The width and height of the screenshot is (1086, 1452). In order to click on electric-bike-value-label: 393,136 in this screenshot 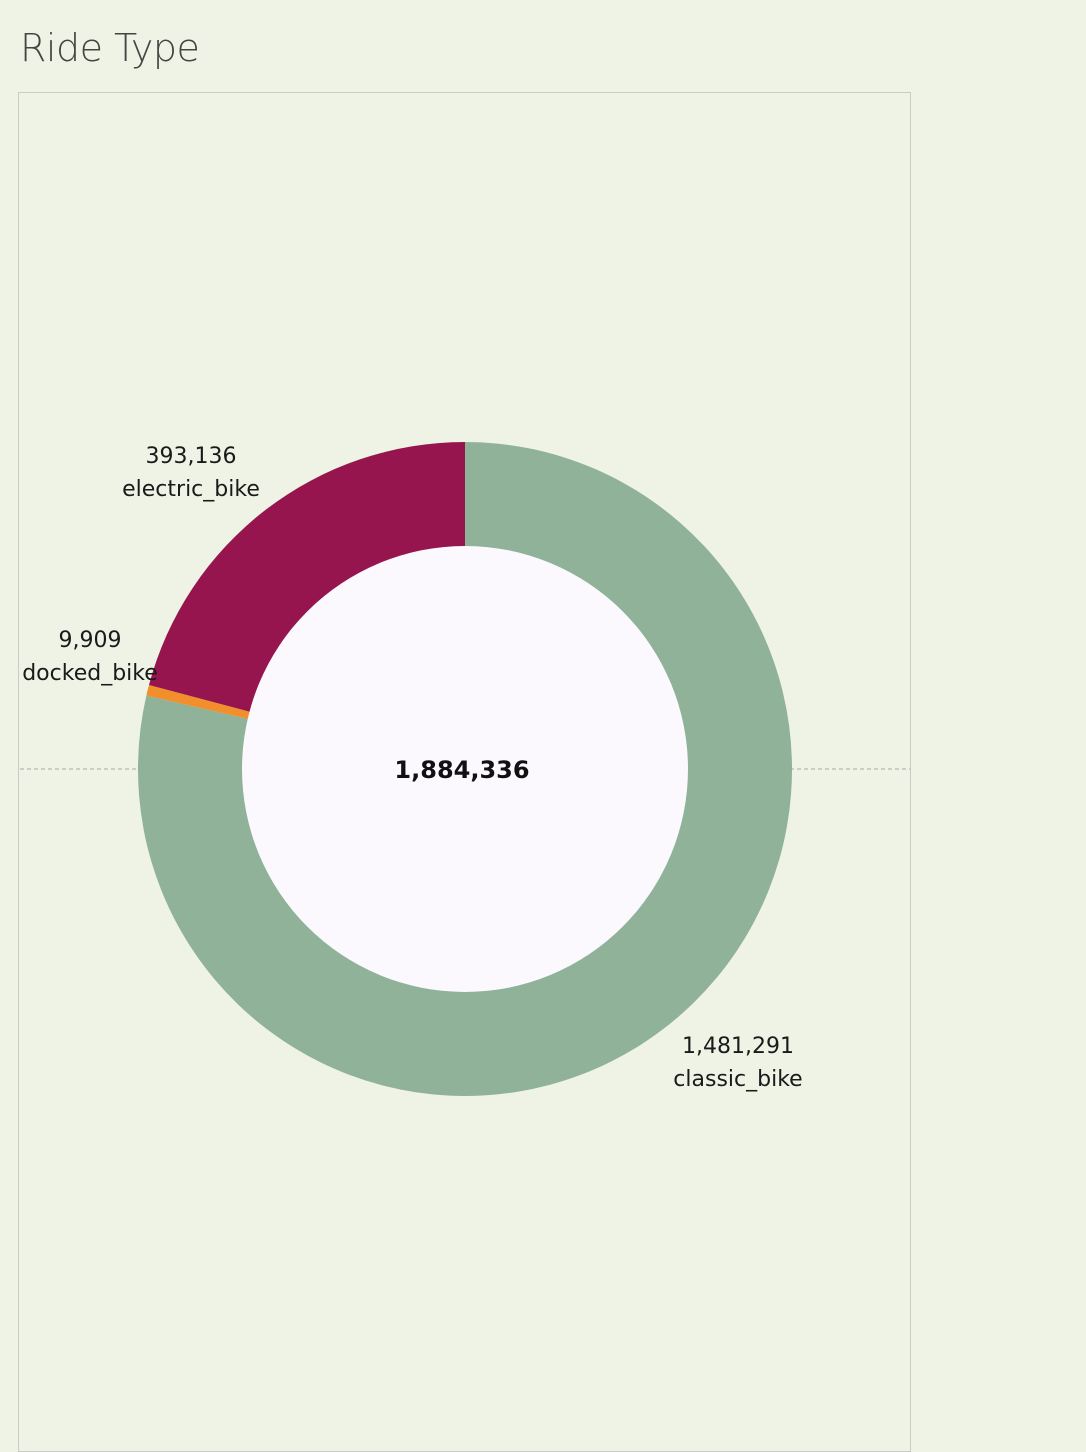, I will do `click(191, 456)`.